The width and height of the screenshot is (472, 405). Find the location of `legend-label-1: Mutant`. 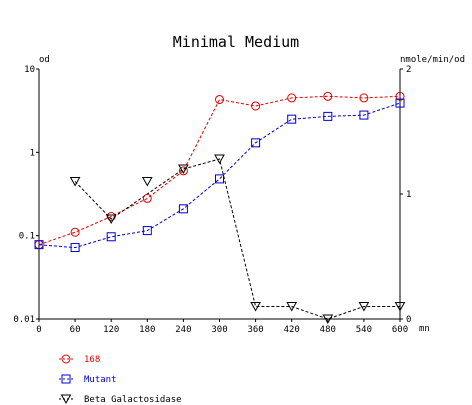

legend-label-1: Mutant is located at coordinates (100, 380).